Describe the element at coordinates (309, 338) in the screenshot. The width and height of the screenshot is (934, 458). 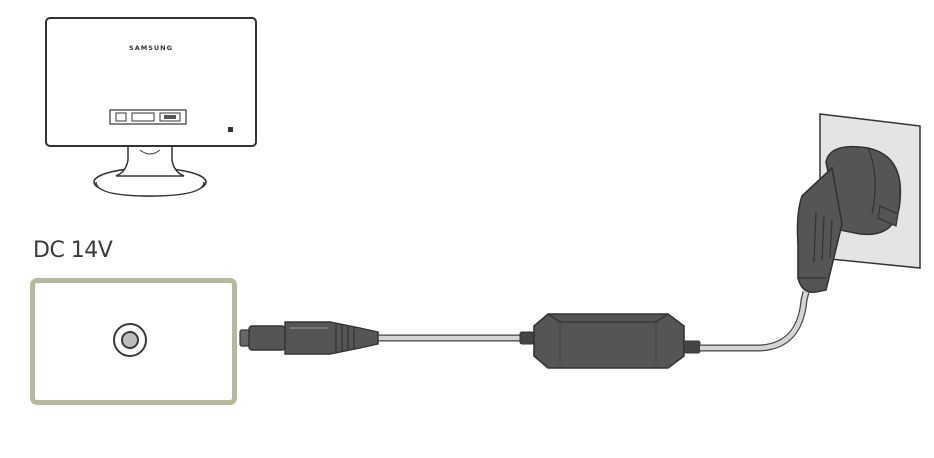
I see `dc-plug-icon` at that location.